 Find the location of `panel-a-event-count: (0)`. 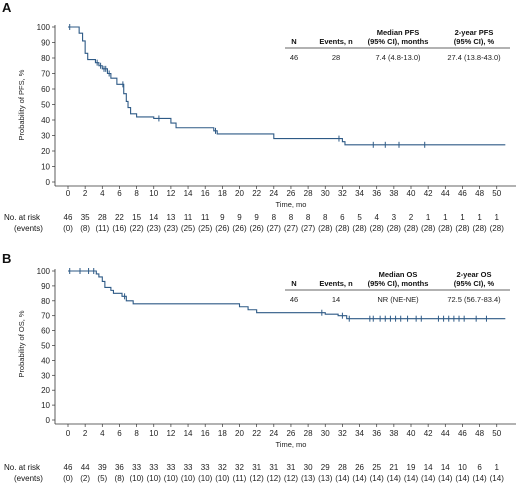

panel-a-event-count: (0) is located at coordinates (68, 228).